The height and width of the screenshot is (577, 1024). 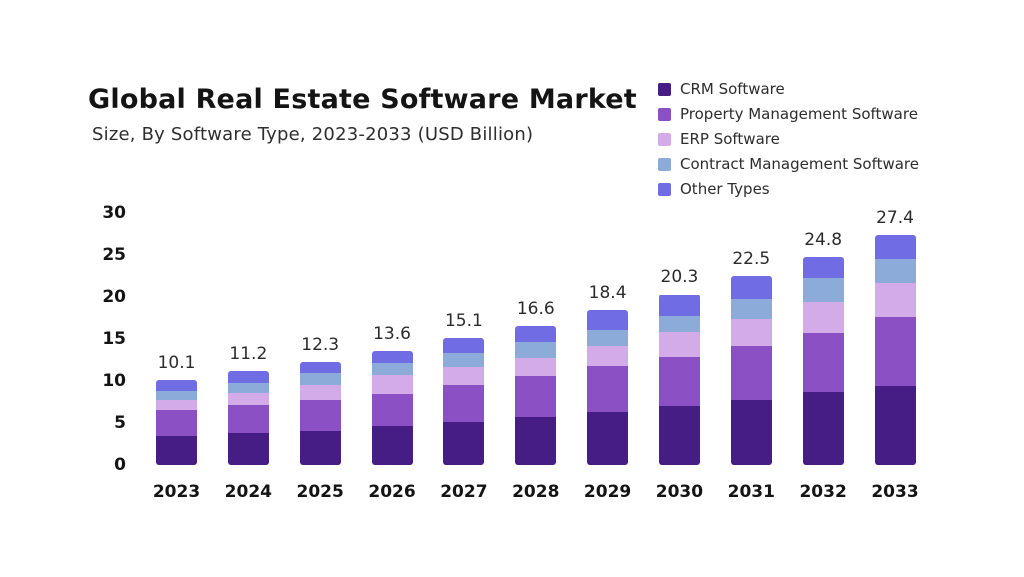 What do you see at coordinates (607, 492) in the screenshot?
I see `x-axis-tick-label: 2029` at bounding box center [607, 492].